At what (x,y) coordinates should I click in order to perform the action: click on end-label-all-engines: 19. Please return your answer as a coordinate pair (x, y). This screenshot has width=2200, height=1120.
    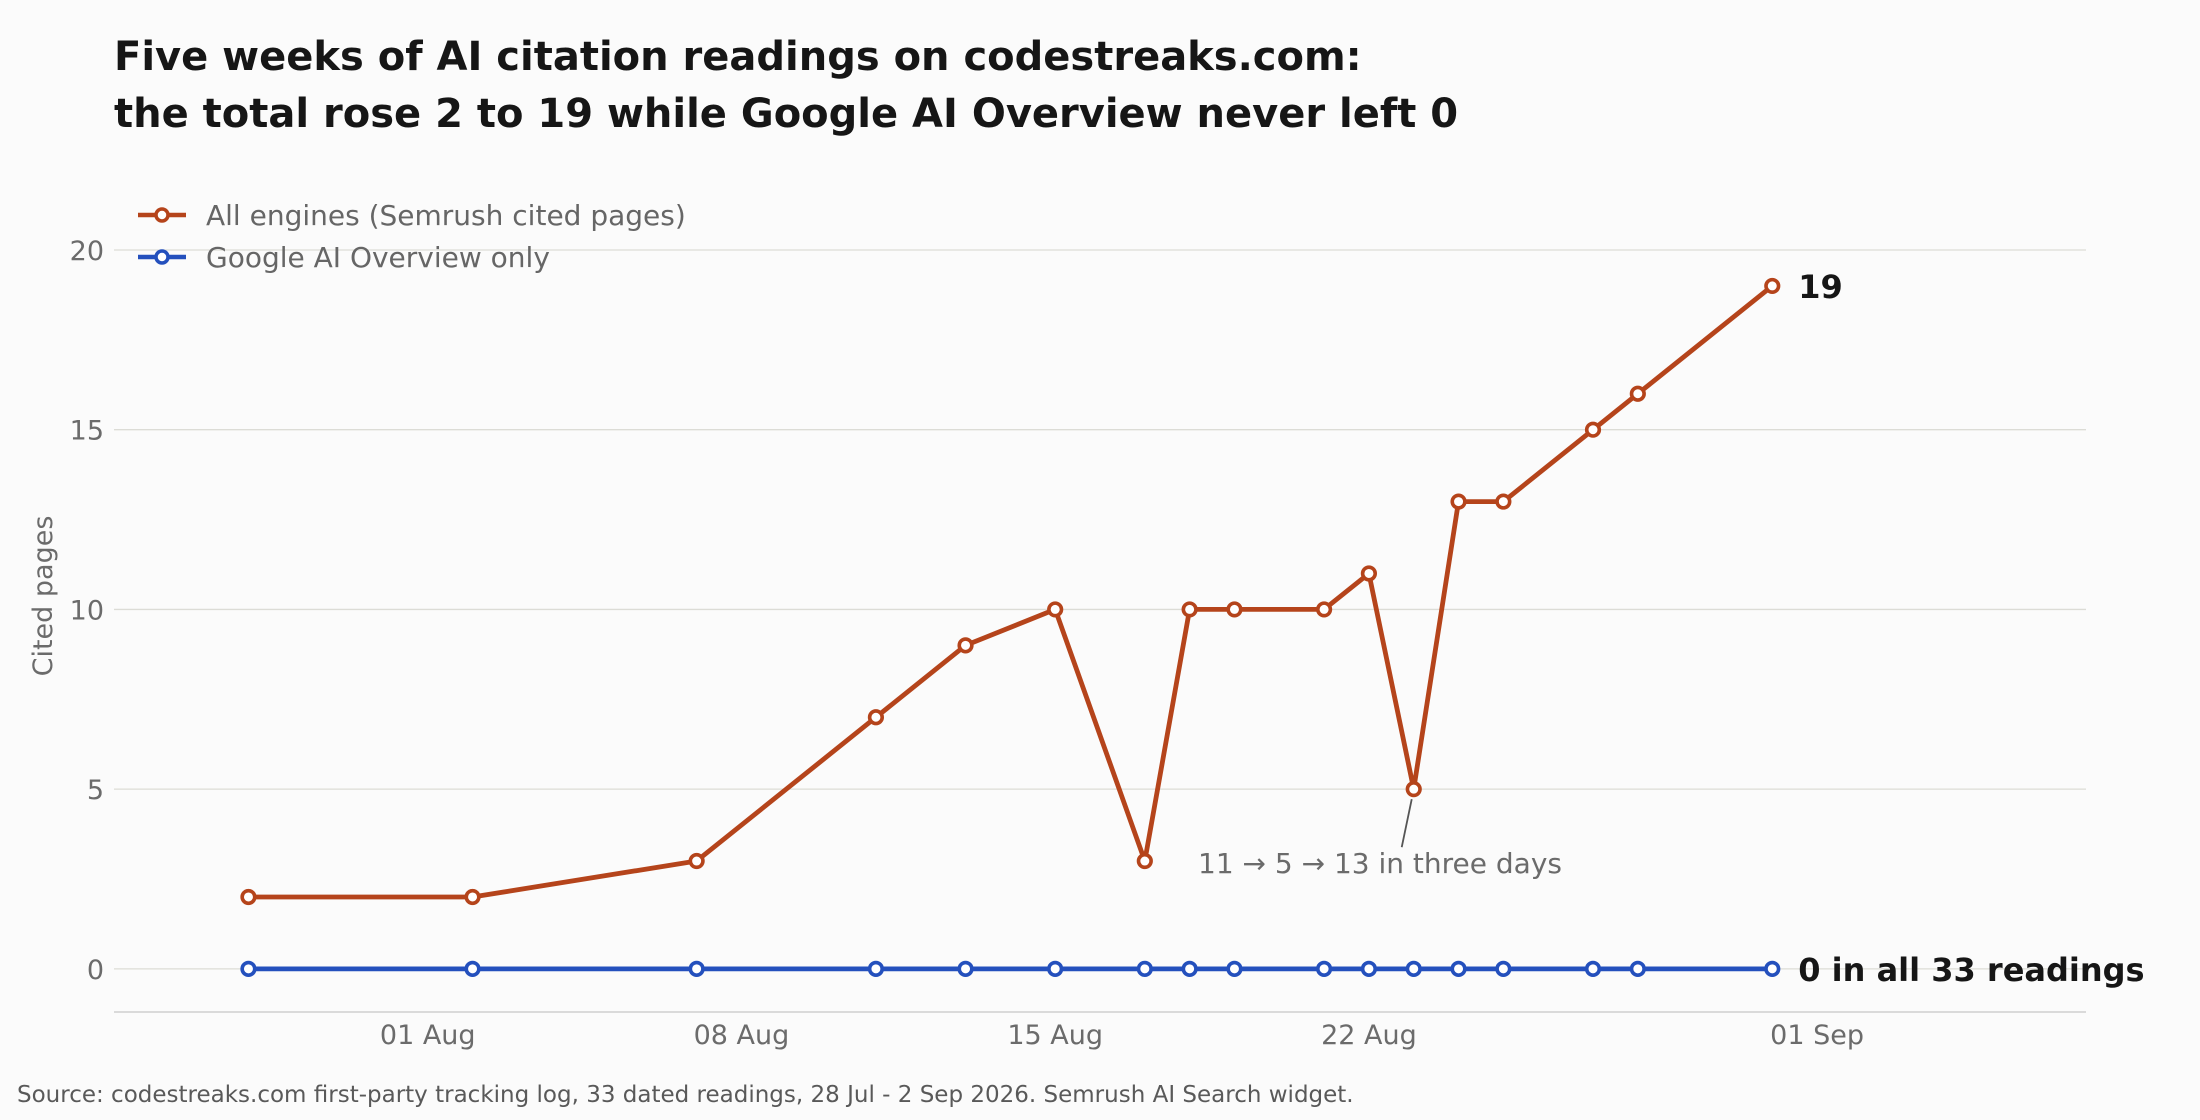
    Looking at the image, I should click on (1820, 287).